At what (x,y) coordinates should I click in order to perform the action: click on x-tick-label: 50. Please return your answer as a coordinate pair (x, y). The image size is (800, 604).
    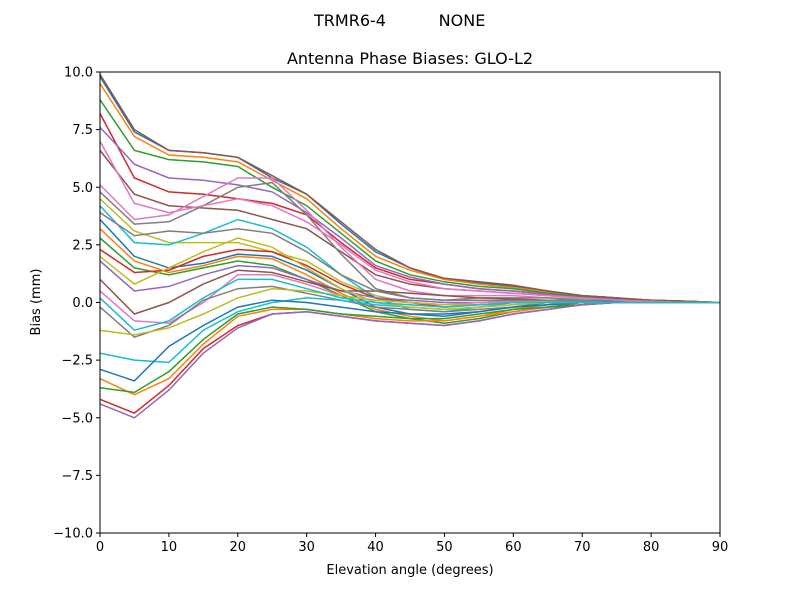
    Looking at the image, I should click on (444, 547).